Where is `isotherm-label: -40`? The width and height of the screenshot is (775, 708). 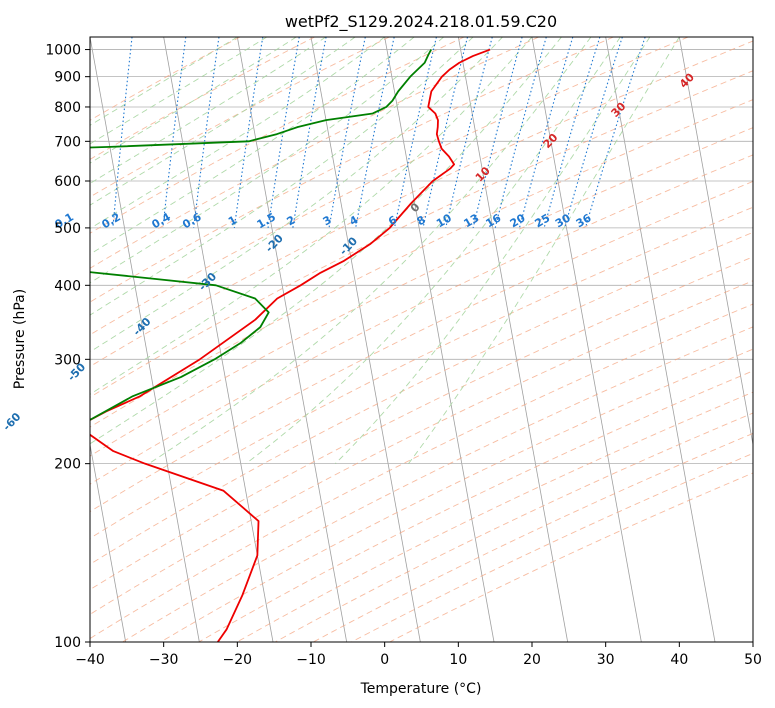
isotherm-label: -40 is located at coordinates (141, 327).